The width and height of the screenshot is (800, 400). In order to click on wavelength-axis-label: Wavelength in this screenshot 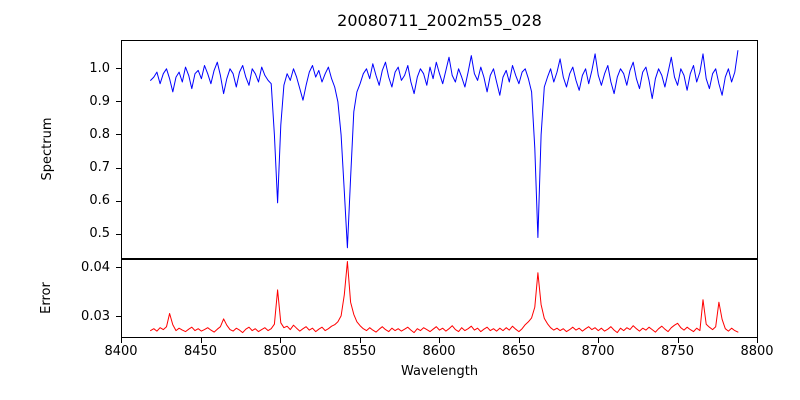, I will do `click(439, 371)`.